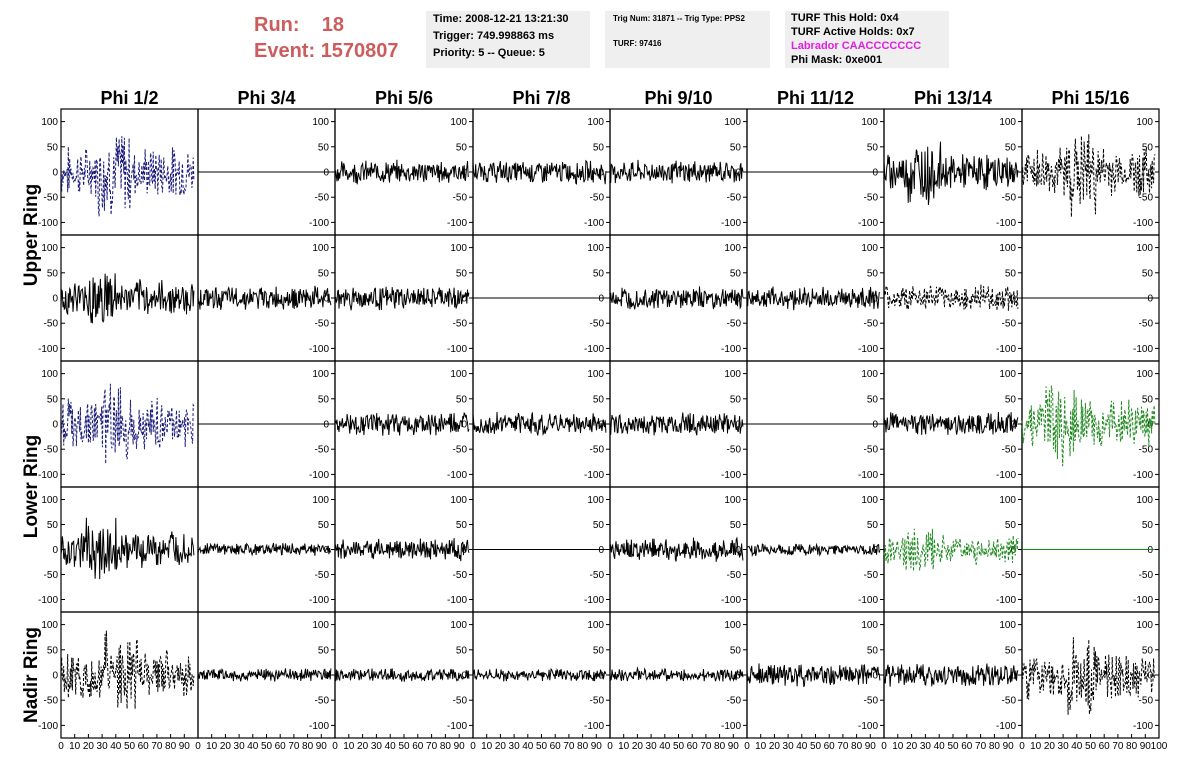  I want to click on y-tick-label-r1-c1-0: 100, so click(49, 122).